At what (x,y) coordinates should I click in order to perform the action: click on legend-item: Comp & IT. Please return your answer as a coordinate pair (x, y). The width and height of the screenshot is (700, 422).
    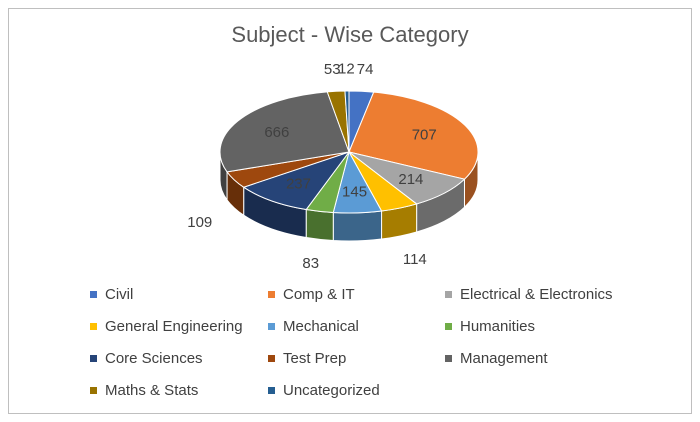
    Looking at the image, I should click on (311, 294).